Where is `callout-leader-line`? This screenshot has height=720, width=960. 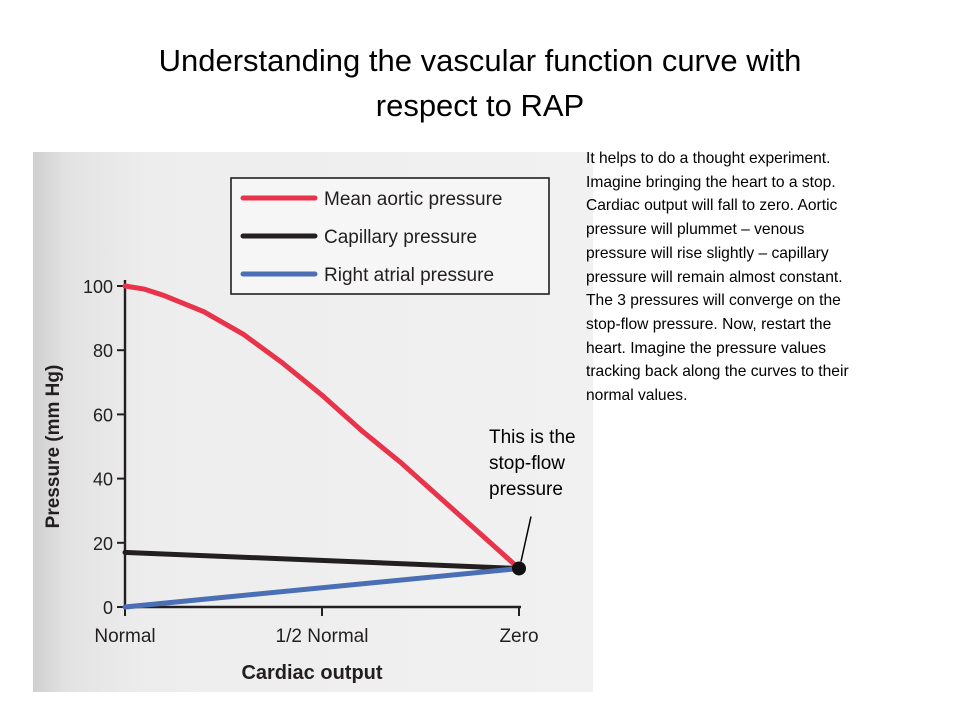 callout-leader-line is located at coordinates (526, 539).